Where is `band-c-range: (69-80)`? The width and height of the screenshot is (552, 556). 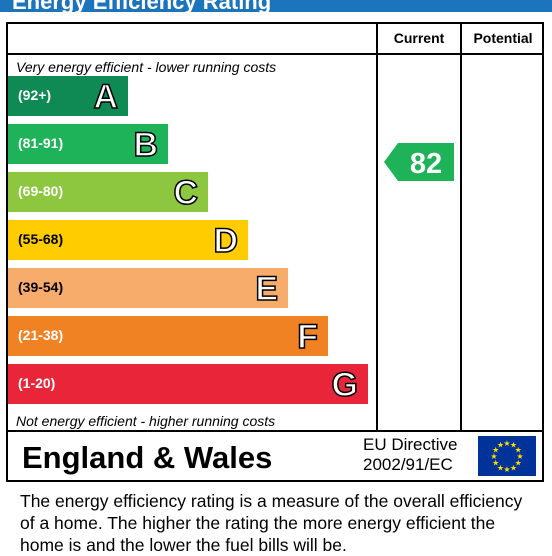
band-c-range: (69-80) is located at coordinates (41, 191).